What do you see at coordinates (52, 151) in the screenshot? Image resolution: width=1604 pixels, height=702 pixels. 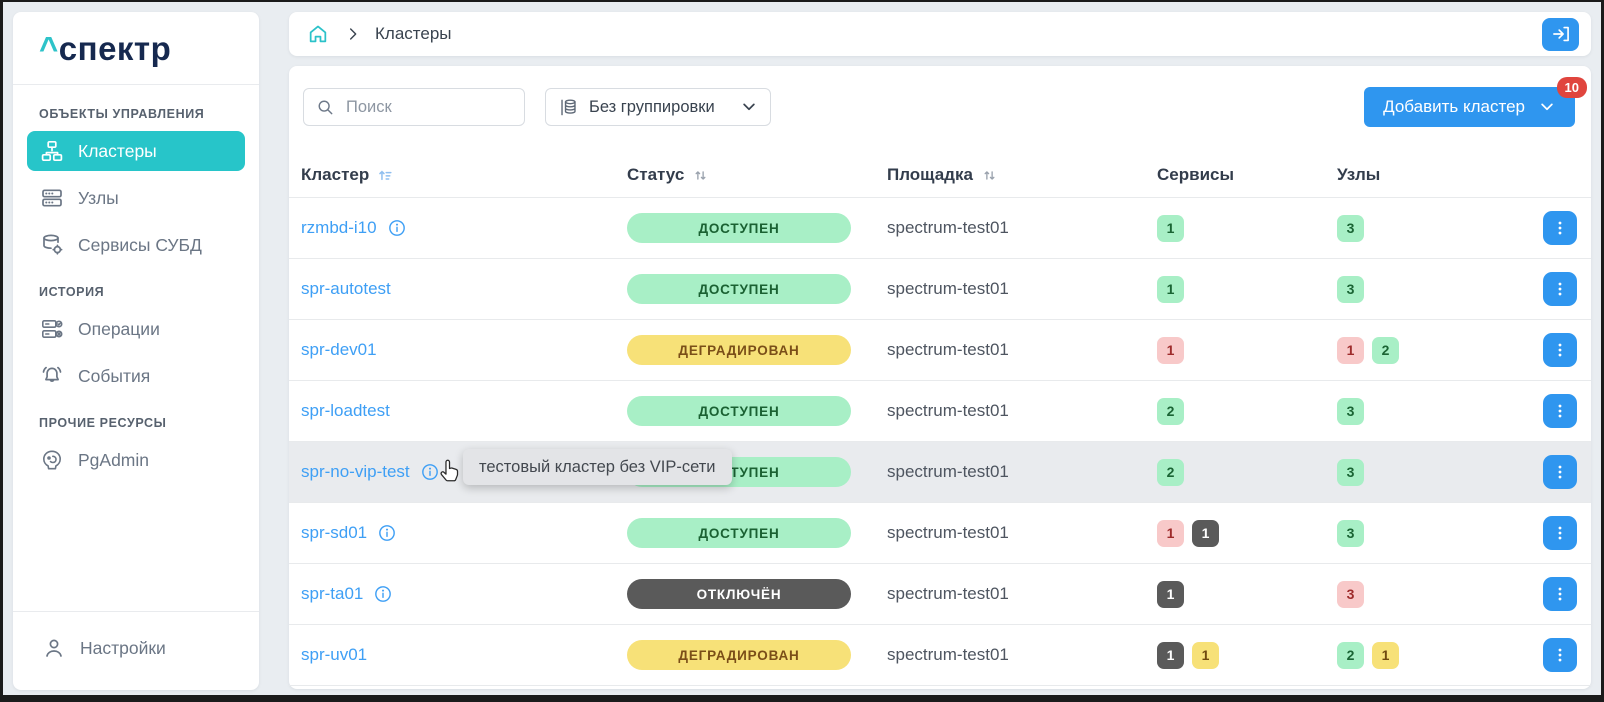 I see `cluster-icon` at bounding box center [52, 151].